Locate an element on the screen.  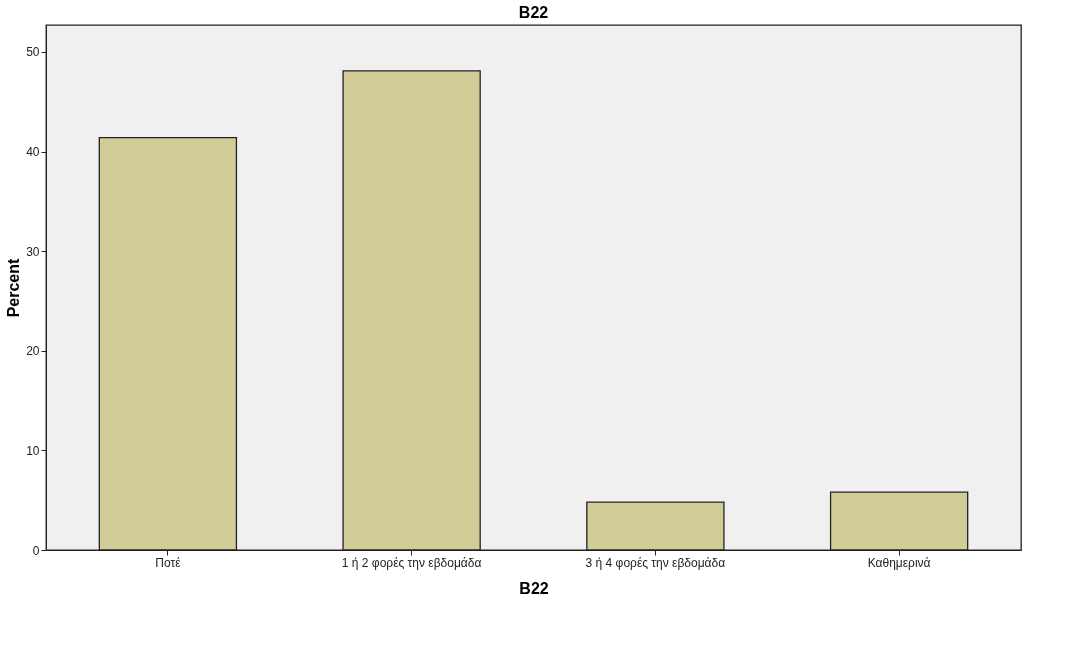
y-tick-label: 0 is located at coordinates (36, 550).